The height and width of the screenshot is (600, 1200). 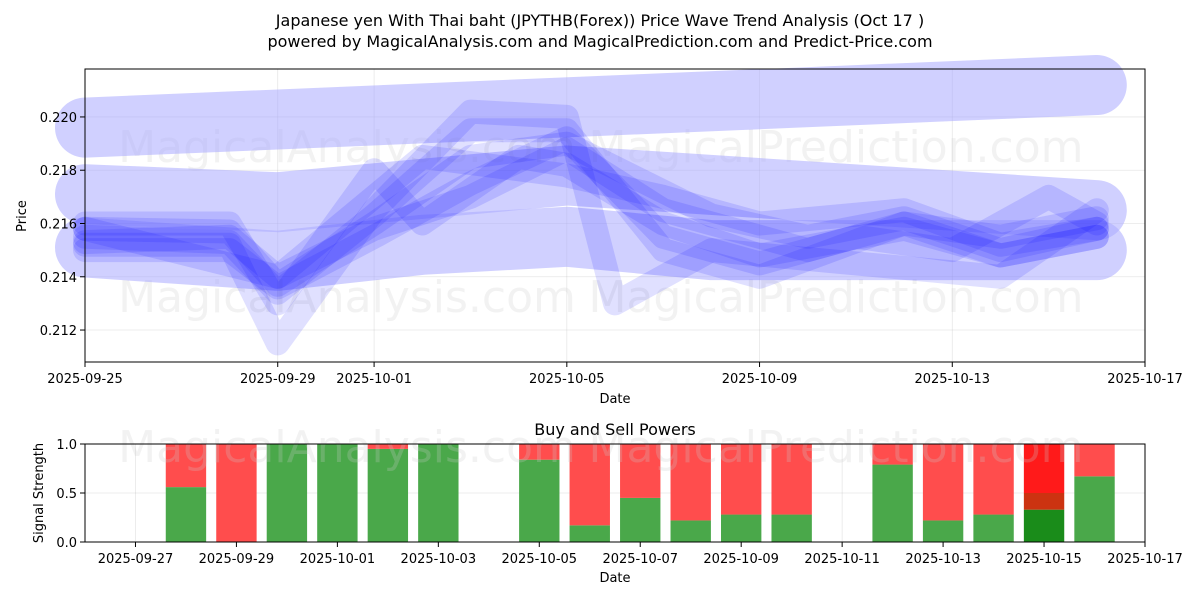 I want to click on signal-x-tick-label: 2025-10-13, so click(x=943, y=559).